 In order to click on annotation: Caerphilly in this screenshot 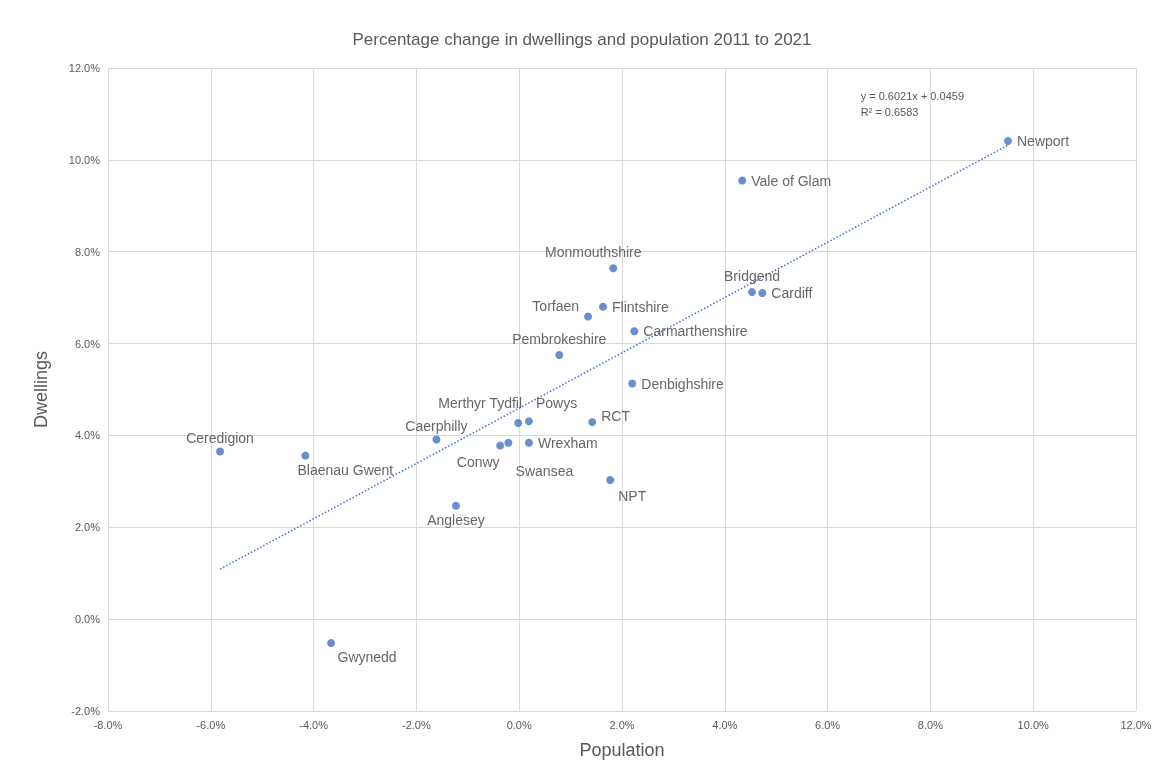, I will do `click(436, 425)`.